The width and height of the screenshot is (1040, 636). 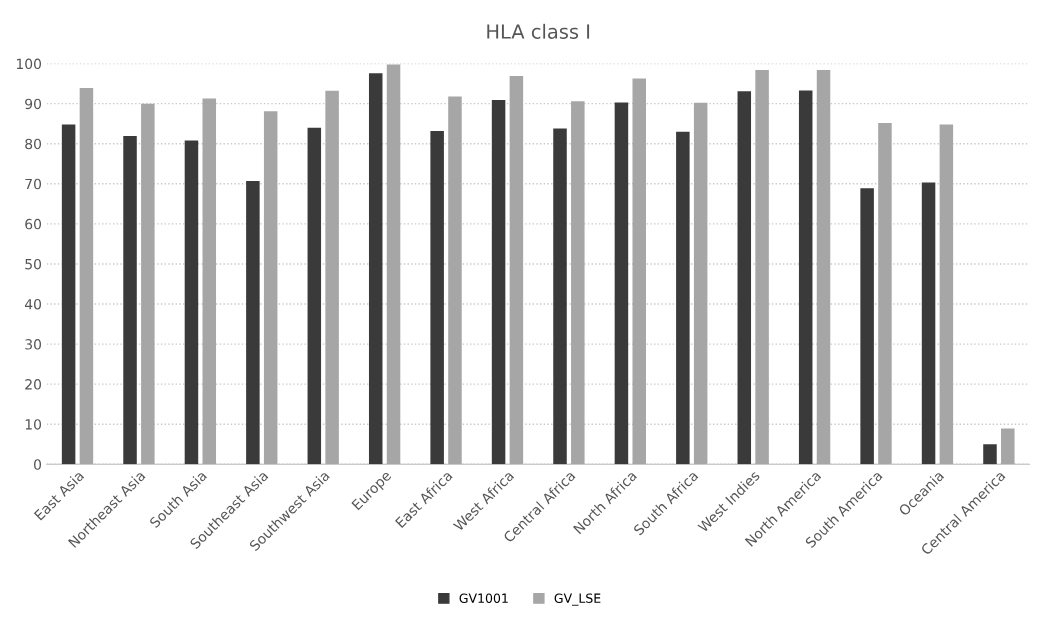 I want to click on y-tick-label: 20, so click(x=33, y=384).